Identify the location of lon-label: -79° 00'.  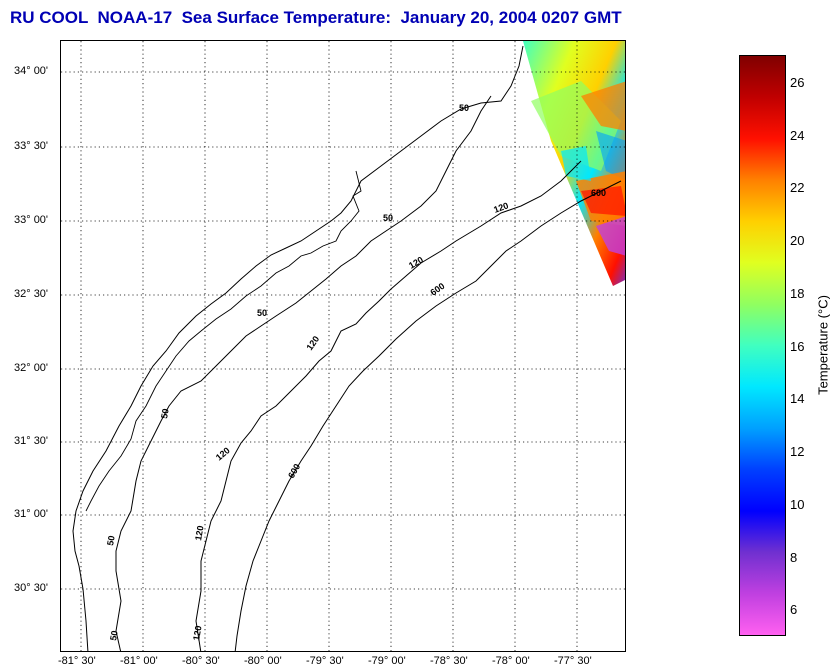
(387, 661).